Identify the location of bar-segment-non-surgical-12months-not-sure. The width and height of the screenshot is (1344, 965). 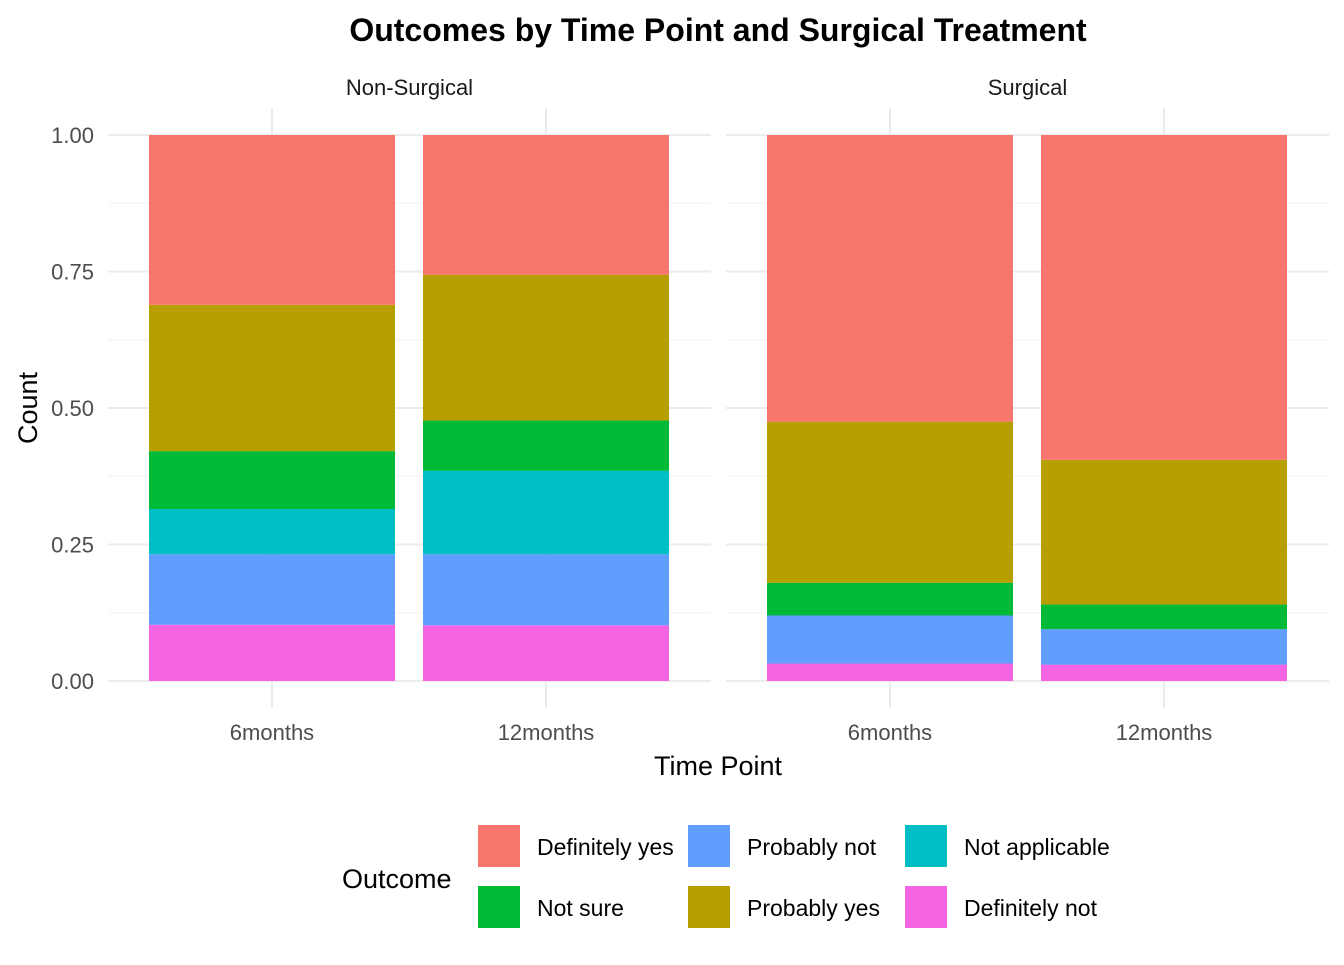
(546, 445).